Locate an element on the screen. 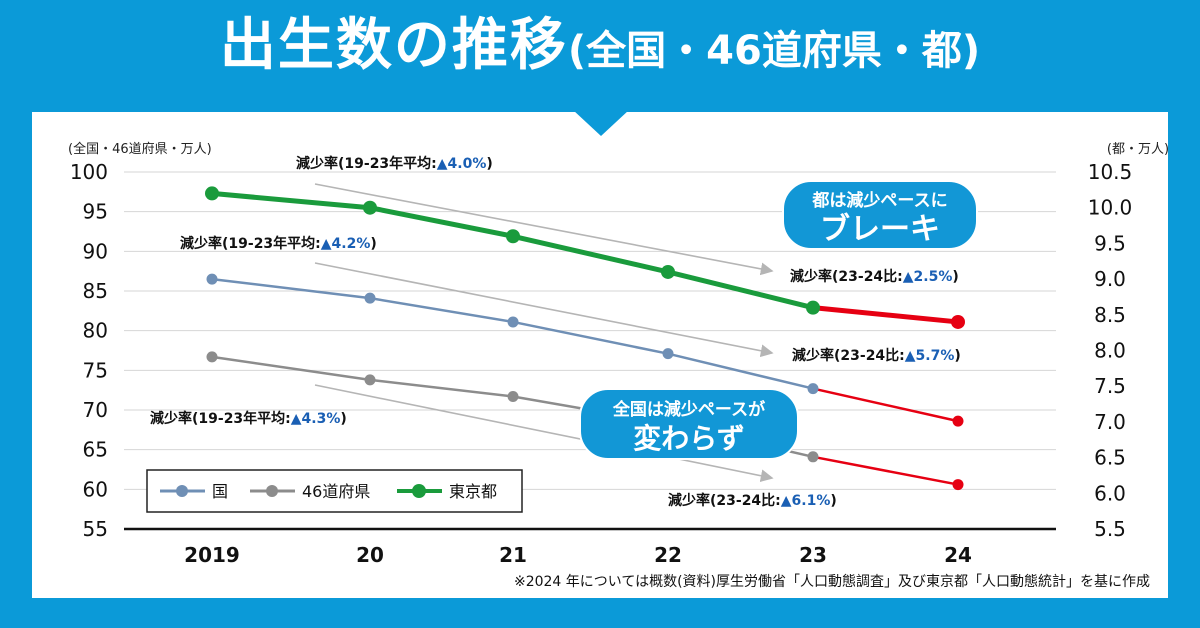  annotation-national-yoy: 減少率(23-24比:▲5.7%) is located at coordinates (876, 355).